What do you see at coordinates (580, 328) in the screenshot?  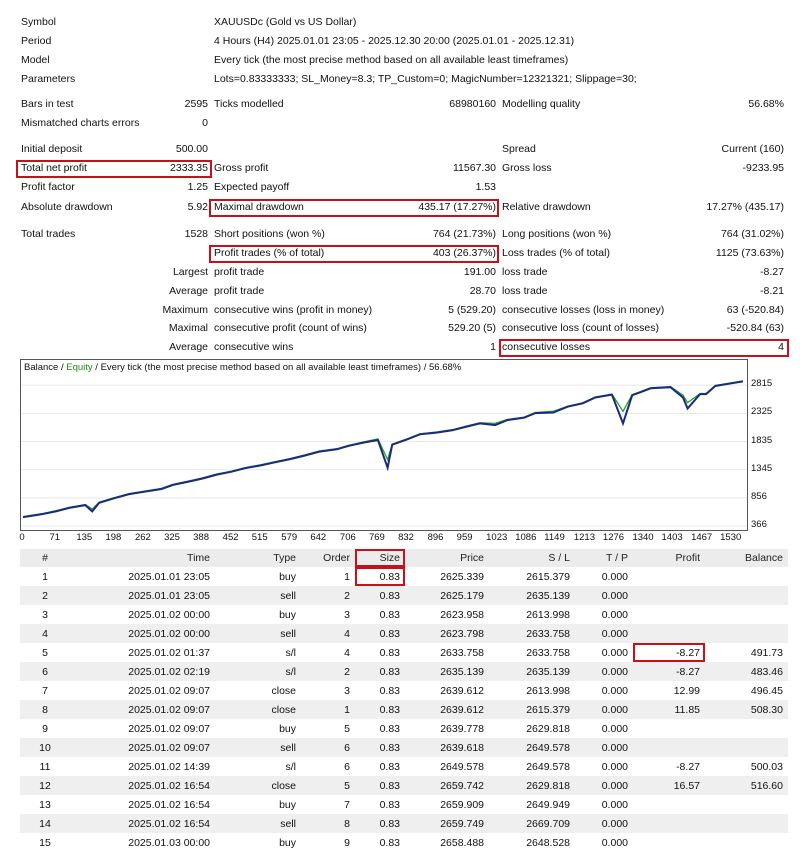 I see `maximal-consecutive-loss-label: consecutive loss (count of losses)` at bounding box center [580, 328].